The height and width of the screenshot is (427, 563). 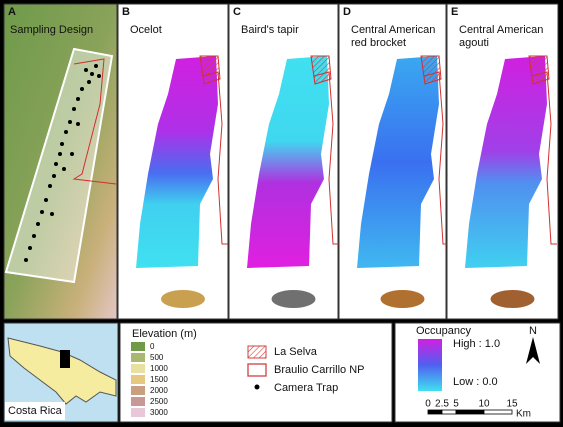 I want to click on legend-item: La Selva, so click(x=296, y=352).